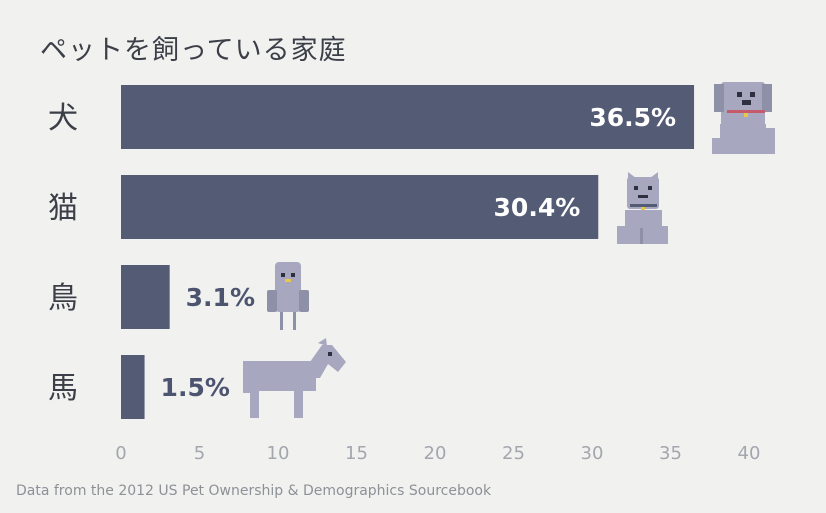  Describe the element at coordinates (199, 453) in the screenshot. I see `x-tick-label: 5` at that location.